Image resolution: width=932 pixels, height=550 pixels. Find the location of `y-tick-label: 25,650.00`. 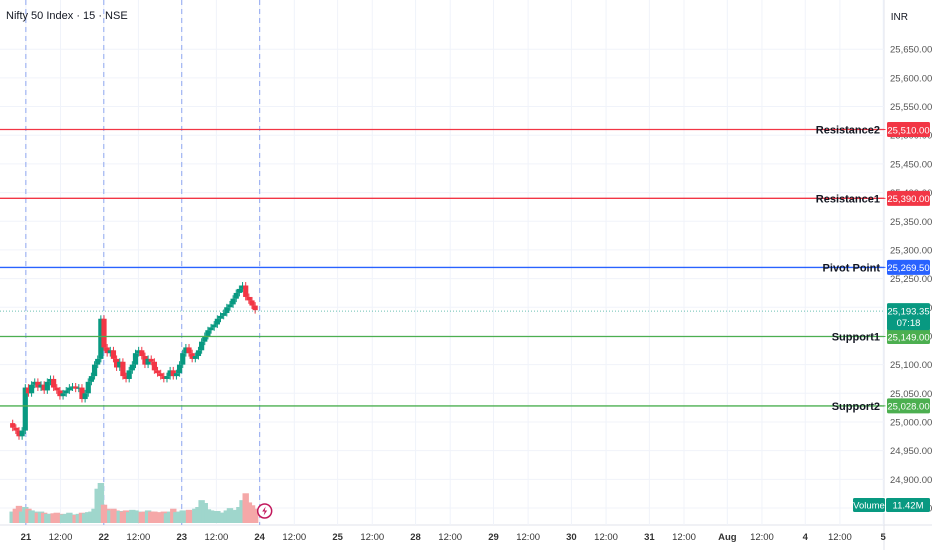

y-tick-label: 25,650.00 is located at coordinates (911, 50).